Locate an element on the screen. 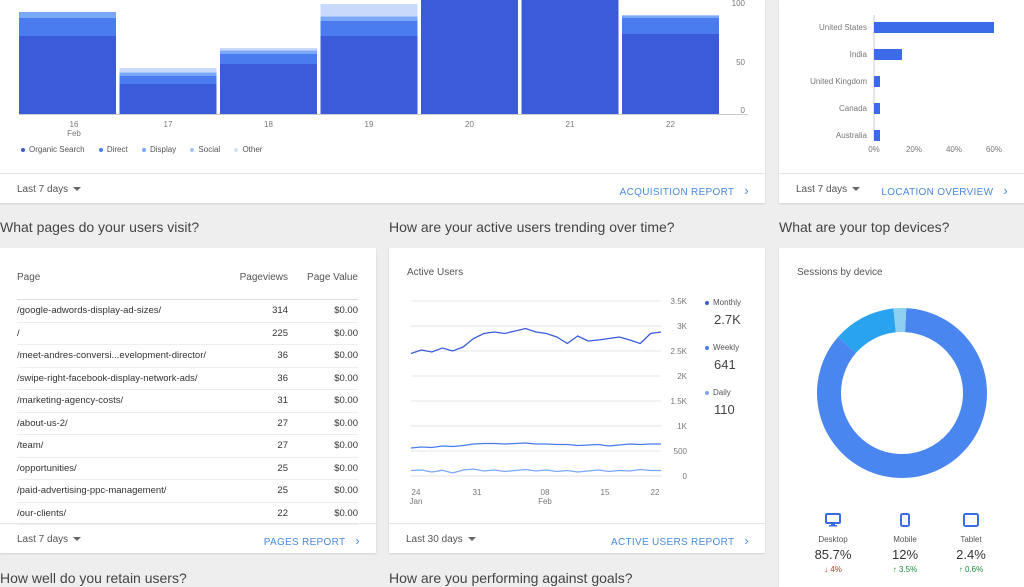 The height and width of the screenshot is (587, 1024). y-tick-label: 2K is located at coordinates (682, 376).